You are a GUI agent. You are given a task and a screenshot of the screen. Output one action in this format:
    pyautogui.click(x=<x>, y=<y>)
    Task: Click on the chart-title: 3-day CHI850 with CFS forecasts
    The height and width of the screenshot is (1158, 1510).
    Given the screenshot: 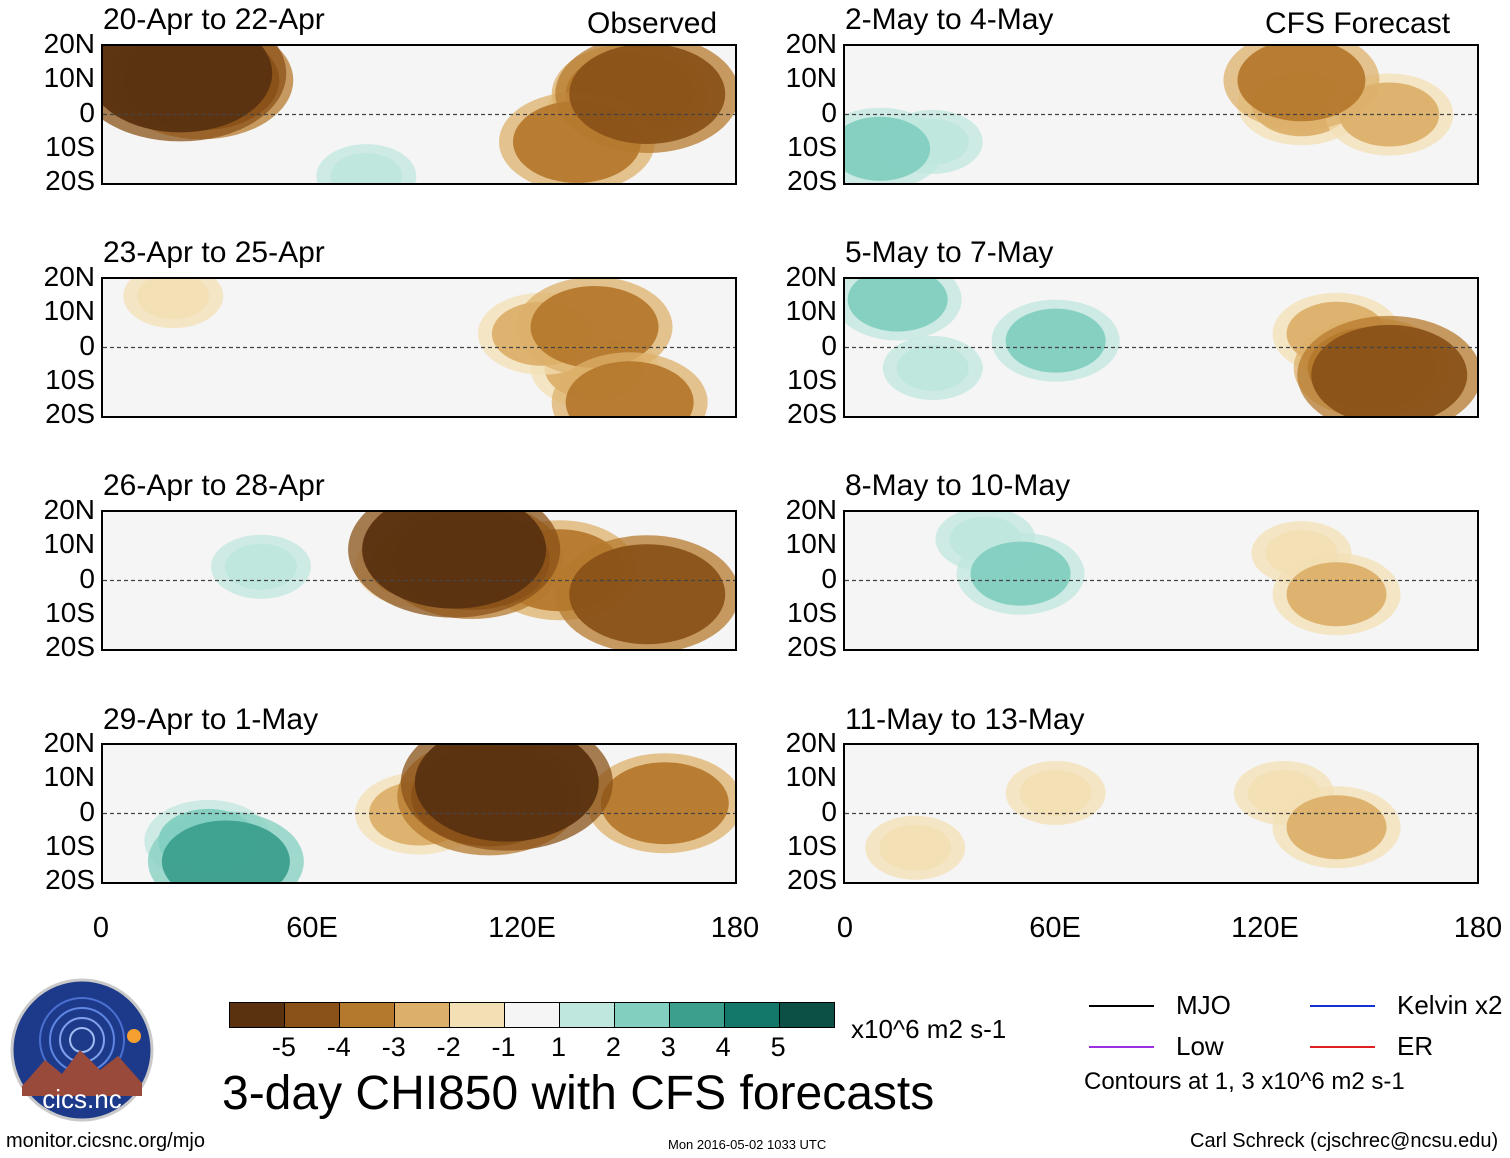 What is the action you would take?
    pyautogui.click(x=578, y=1093)
    